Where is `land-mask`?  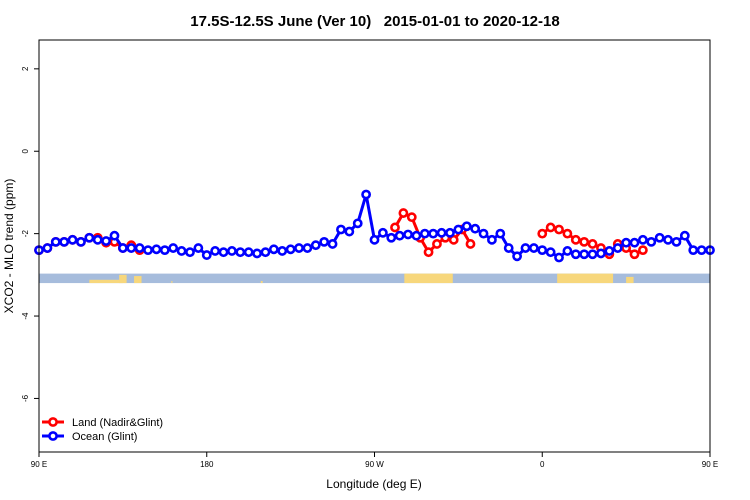 land-mask is located at coordinates (374, 278).